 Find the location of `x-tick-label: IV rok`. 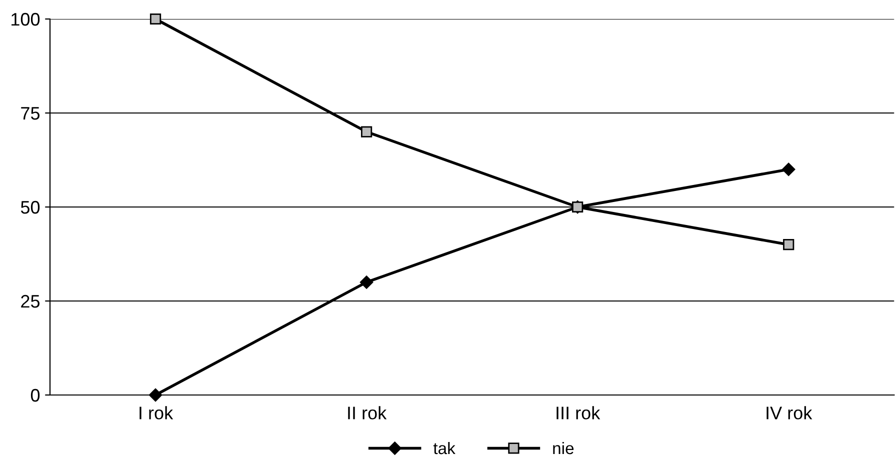

x-tick-label: IV rok is located at coordinates (789, 413).